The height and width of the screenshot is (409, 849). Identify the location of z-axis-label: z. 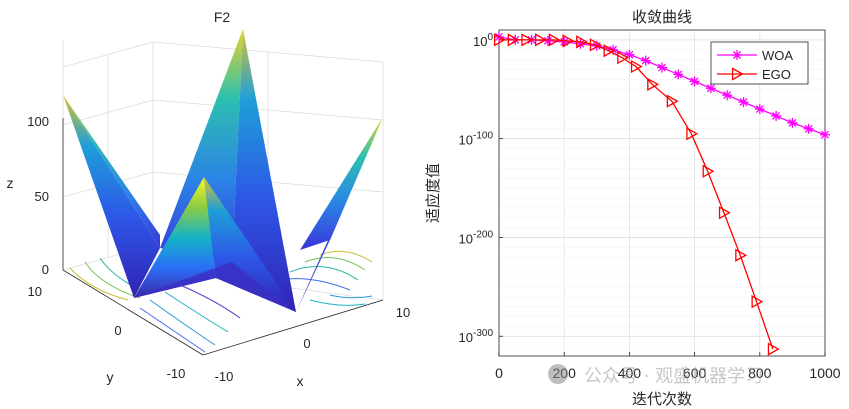
(10, 183).